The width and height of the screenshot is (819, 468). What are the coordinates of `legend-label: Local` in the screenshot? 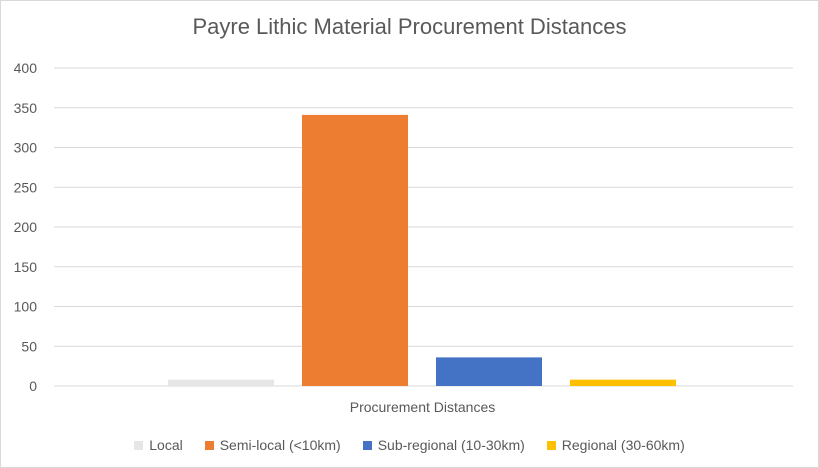 It's located at (166, 445).